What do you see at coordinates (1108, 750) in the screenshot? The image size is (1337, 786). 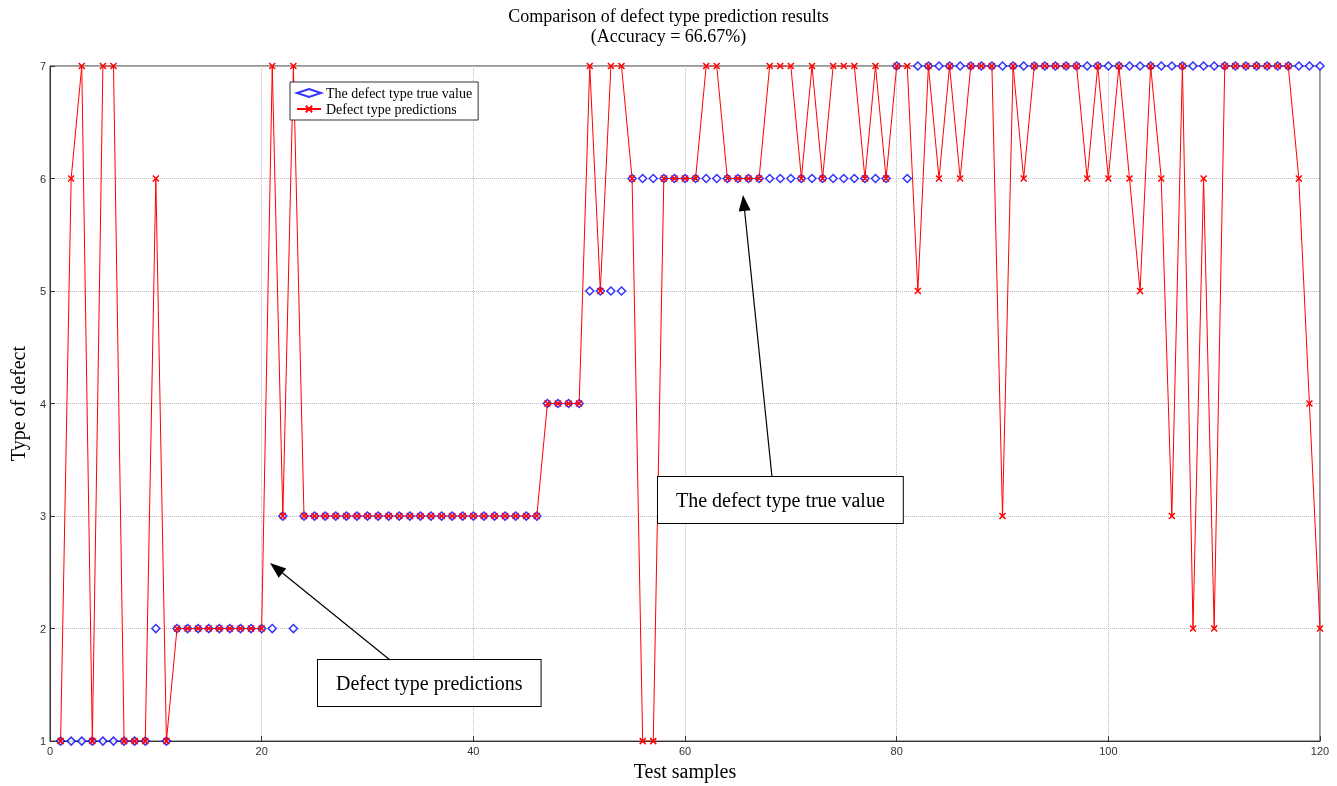 I see `x-tick-label: 100` at bounding box center [1108, 750].